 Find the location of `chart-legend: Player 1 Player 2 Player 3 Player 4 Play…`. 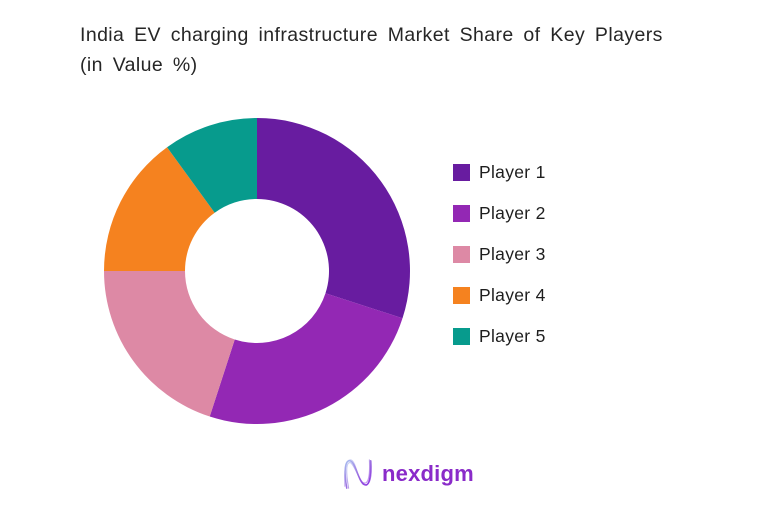

chart-legend: Player 1 Player 2 Player 3 Player 4 Play… is located at coordinates (499, 262).